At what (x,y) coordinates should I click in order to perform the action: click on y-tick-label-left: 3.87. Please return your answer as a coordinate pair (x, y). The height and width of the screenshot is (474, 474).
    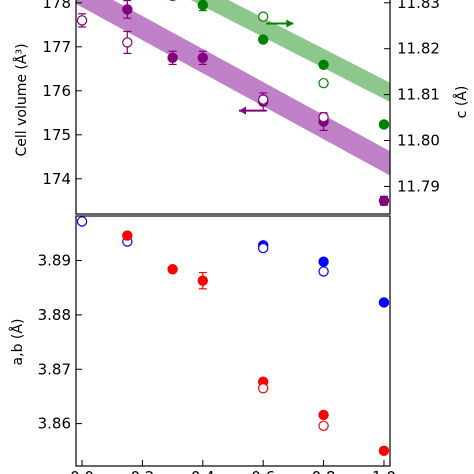
    Looking at the image, I should click on (54, 369).